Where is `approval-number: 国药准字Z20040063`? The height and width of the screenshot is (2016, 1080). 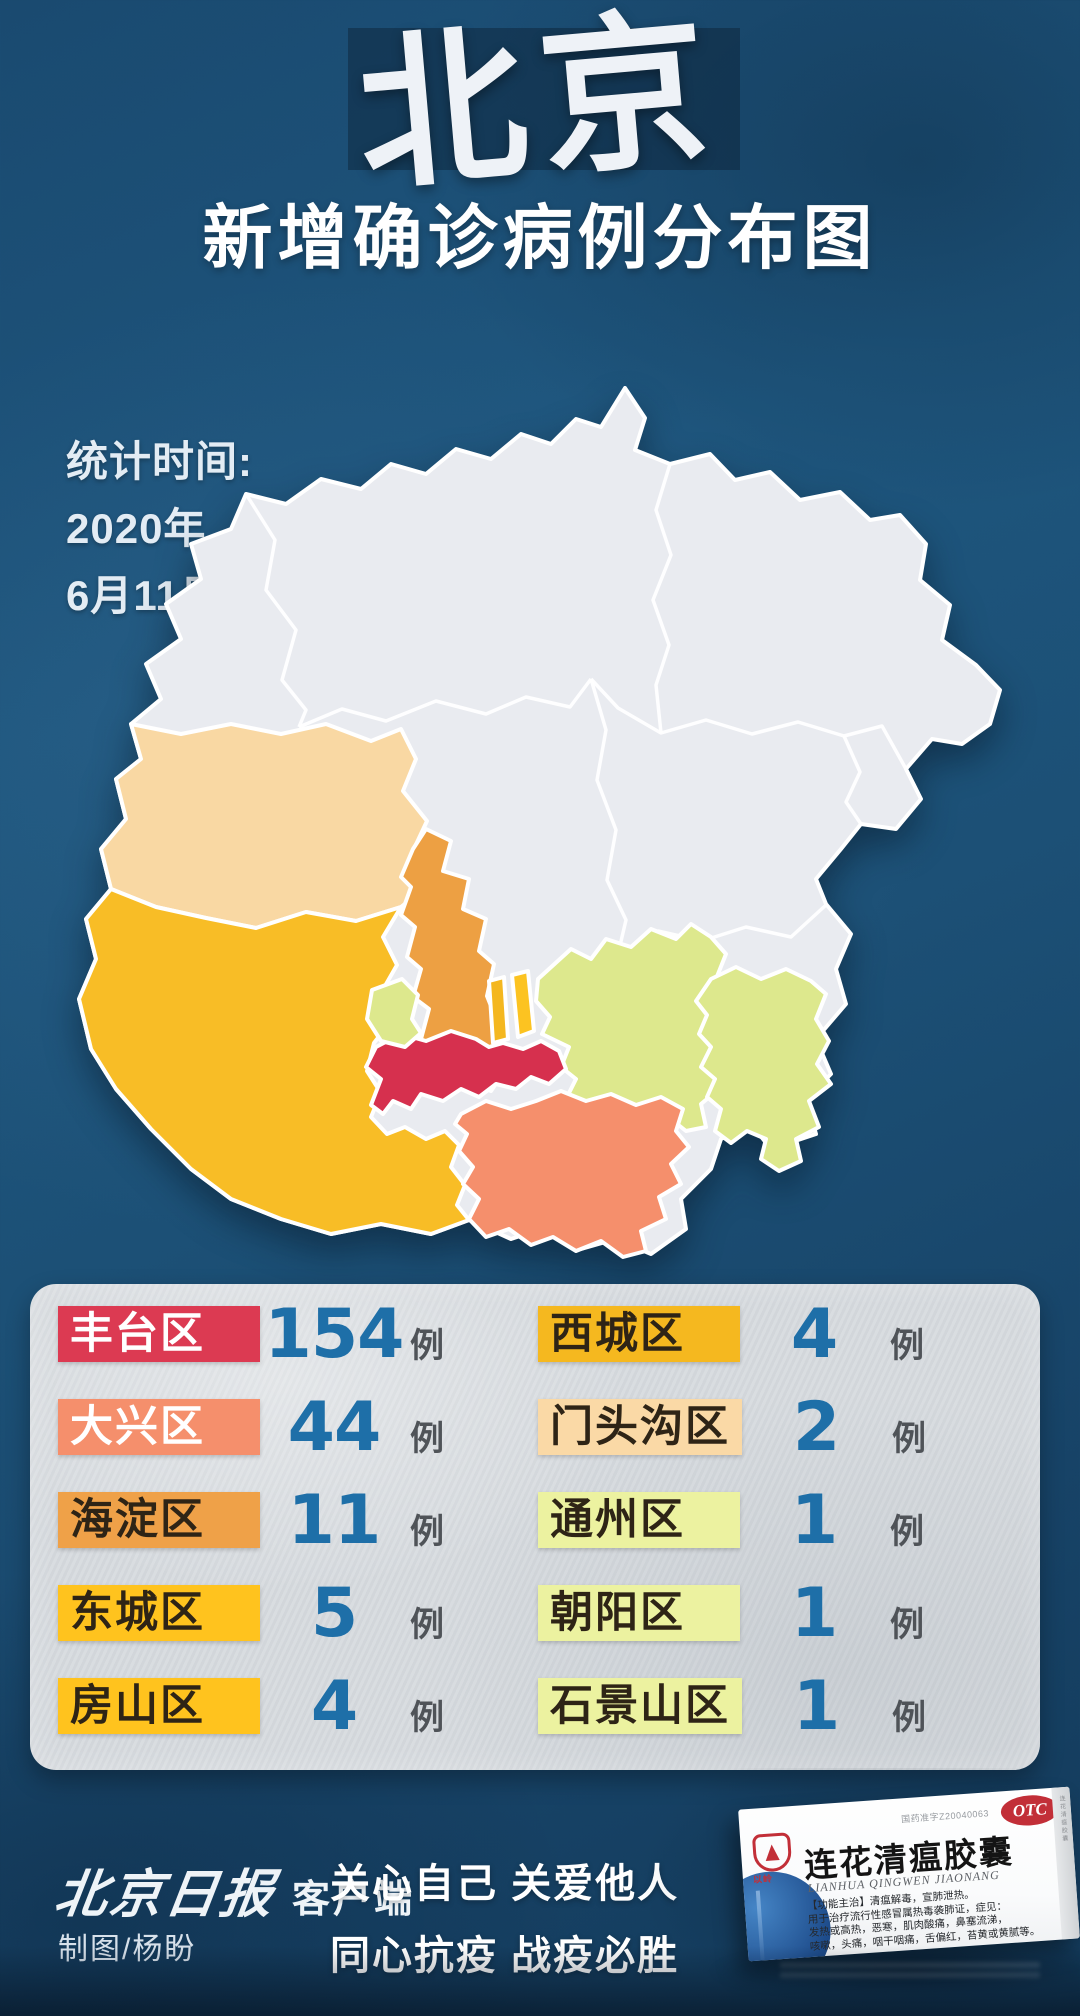
approval-number: 国药准字Z20040063 is located at coordinates (945, 1816).